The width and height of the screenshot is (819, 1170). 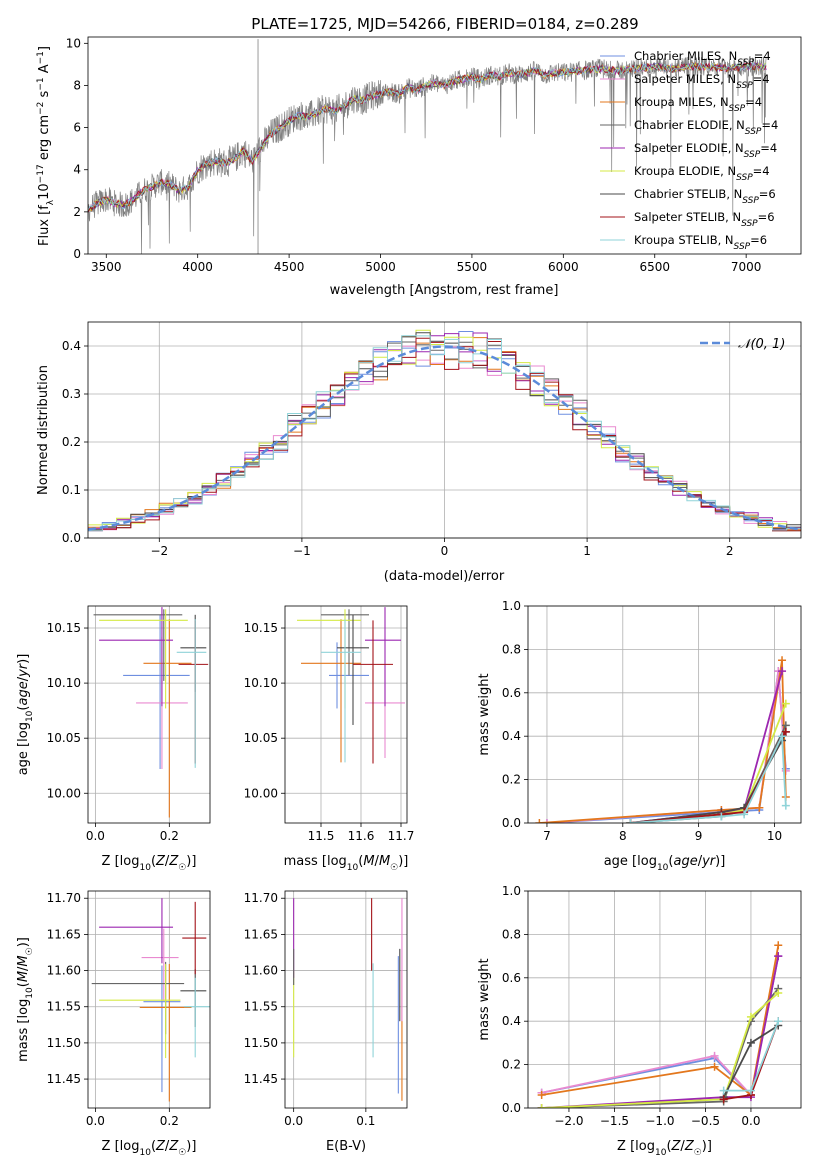 What do you see at coordinates (106, 267) in the screenshot?
I see `x-tick-label: 3500` at bounding box center [106, 267].